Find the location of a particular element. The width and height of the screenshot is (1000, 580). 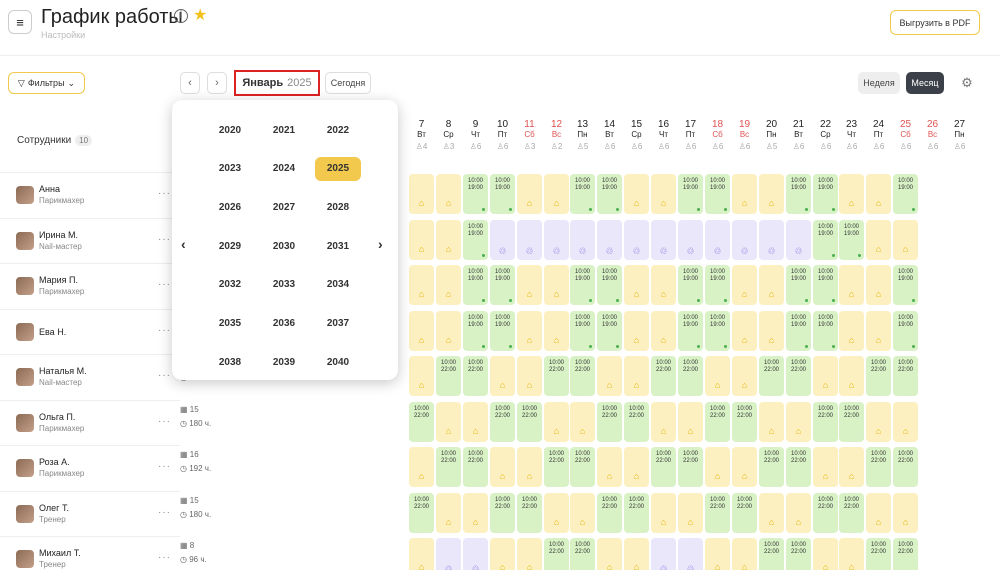

year-option-2030: 2030 is located at coordinates (284, 246).